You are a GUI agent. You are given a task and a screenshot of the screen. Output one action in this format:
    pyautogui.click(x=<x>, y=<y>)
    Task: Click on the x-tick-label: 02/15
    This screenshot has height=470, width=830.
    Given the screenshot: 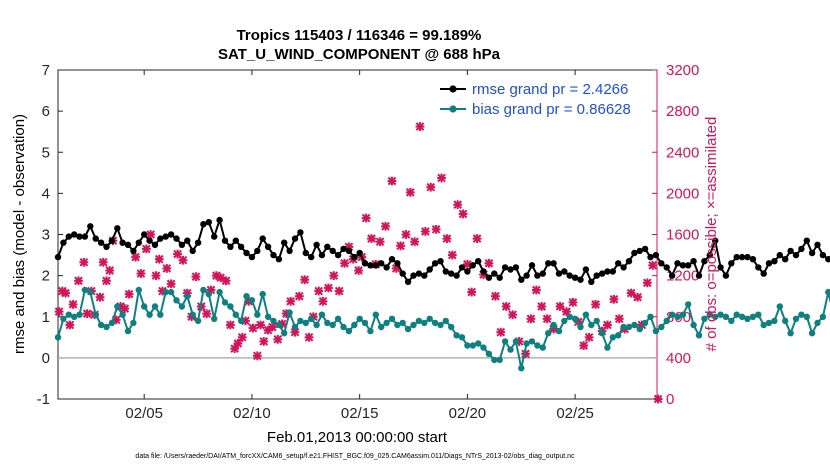 What is the action you would take?
    pyautogui.click(x=360, y=413)
    